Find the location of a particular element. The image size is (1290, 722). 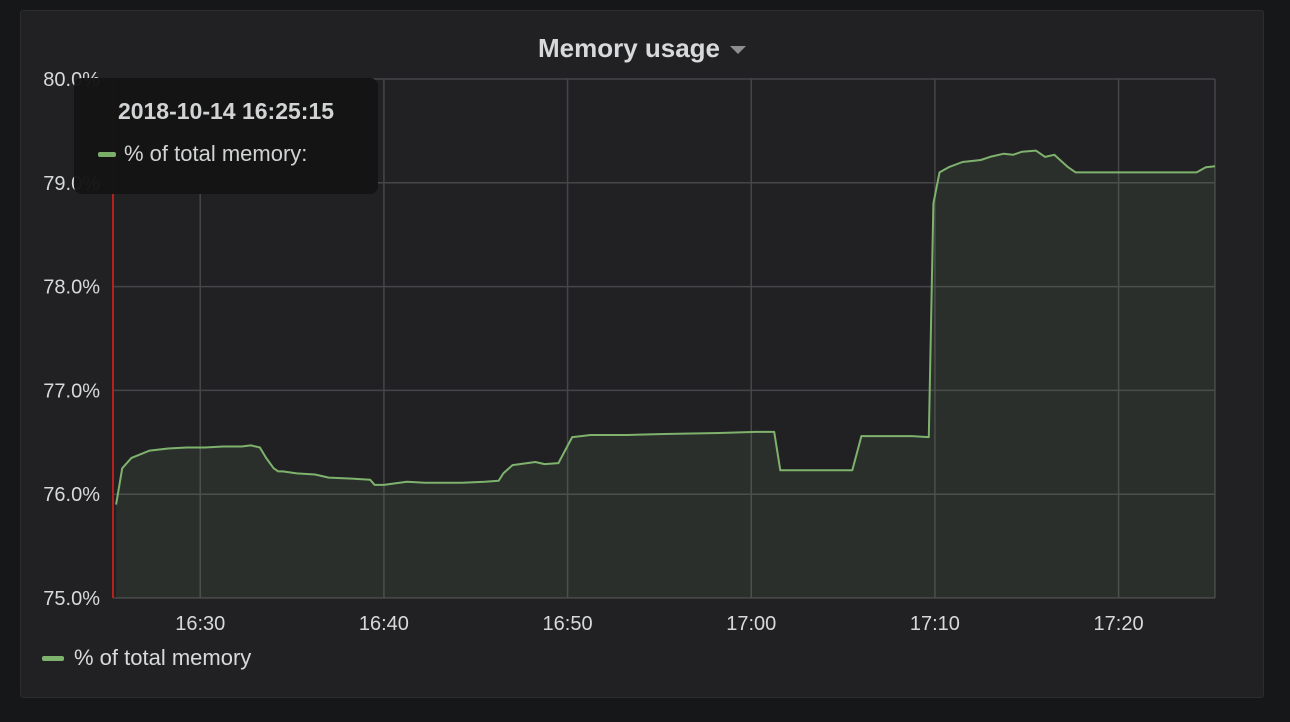

x-tick-label: 16:50 is located at coordinates (568, 624).